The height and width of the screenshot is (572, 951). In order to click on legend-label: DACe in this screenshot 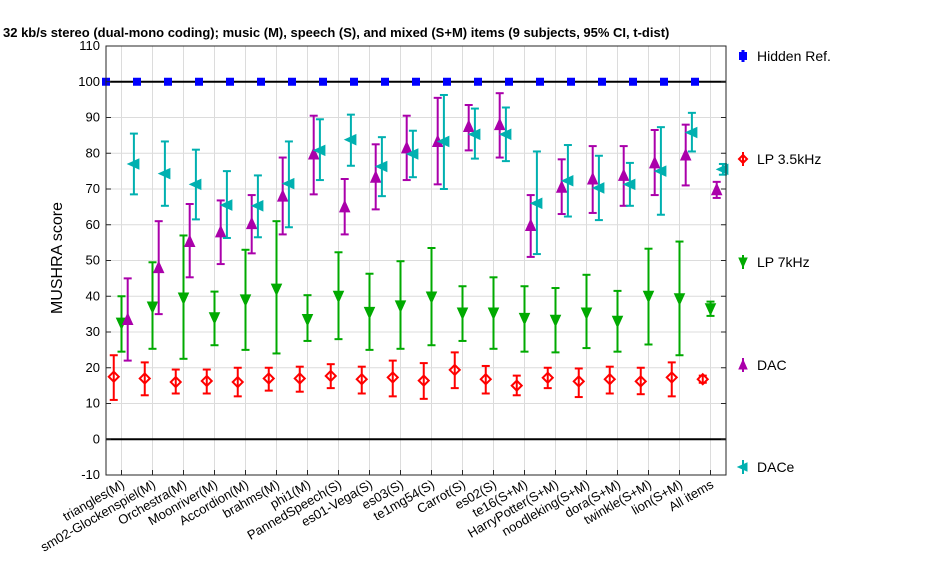, I will do `click(776, 467)`.